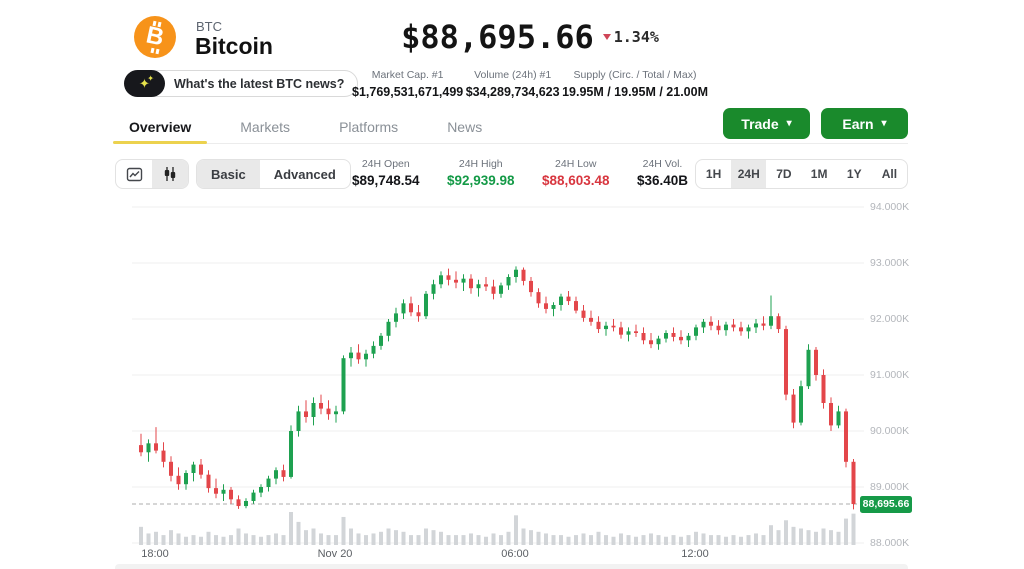 The width and height of the screenshot is (1024, 569). I want to click on y-axis-label: 92.000K, so click(890, 319).